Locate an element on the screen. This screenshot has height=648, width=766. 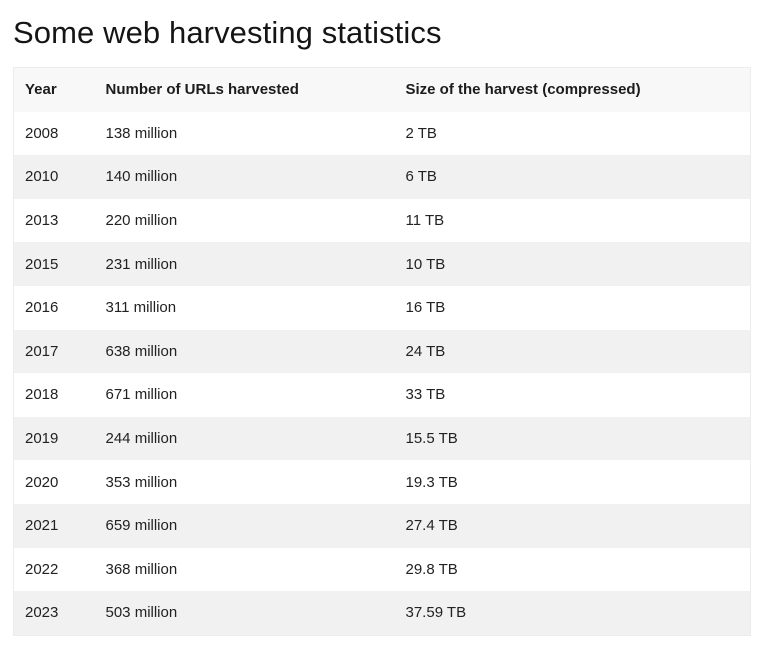
cell-urls: 659 million is located at coordinates (244, 525).